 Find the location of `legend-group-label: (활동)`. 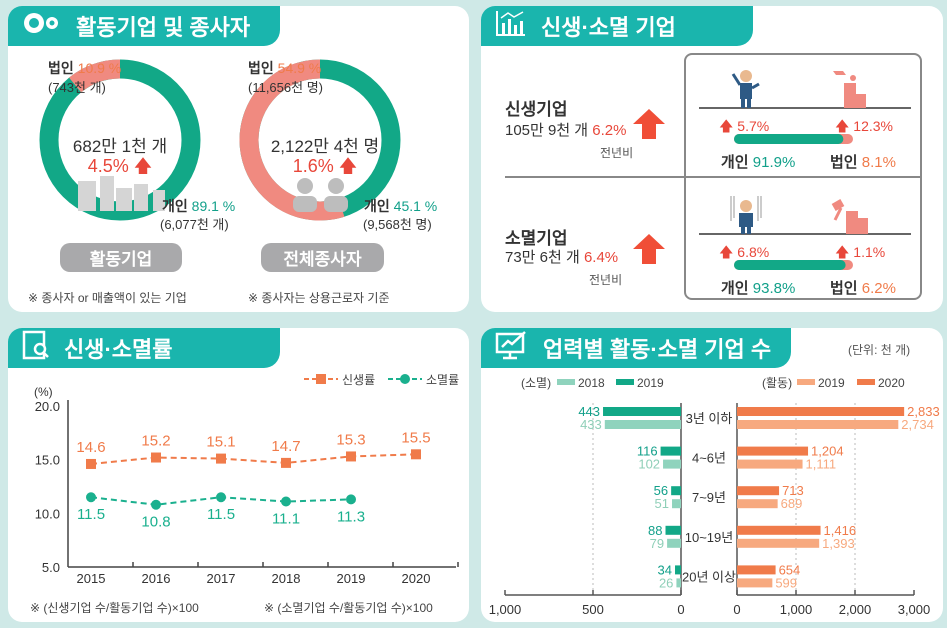

legend-group-label: (활동) is located at coordinates (777, 383).